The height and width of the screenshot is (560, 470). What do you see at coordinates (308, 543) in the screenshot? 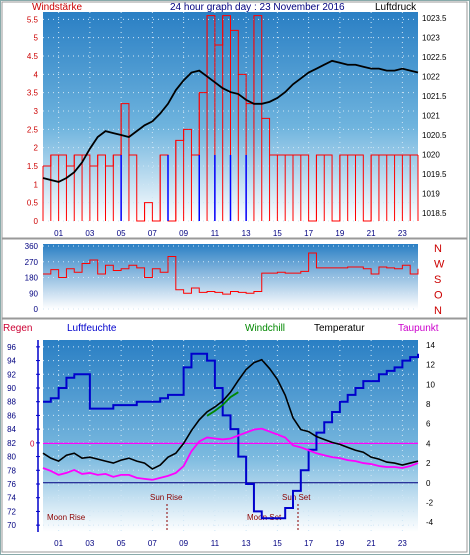
I see `time-tick-label-bottom: 17` at bounding box center [308, 543].